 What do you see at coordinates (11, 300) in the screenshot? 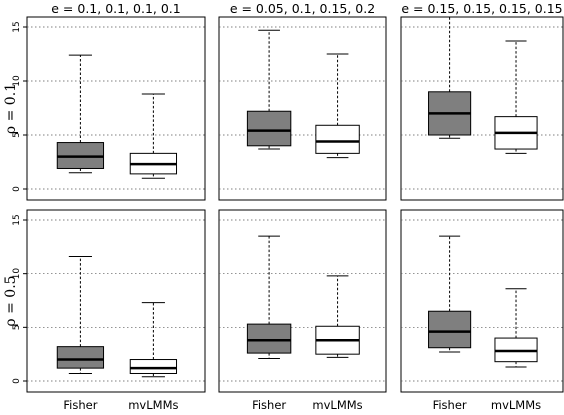
I see `row-header: ρ = 0.5` at bounding box center [11, 300].